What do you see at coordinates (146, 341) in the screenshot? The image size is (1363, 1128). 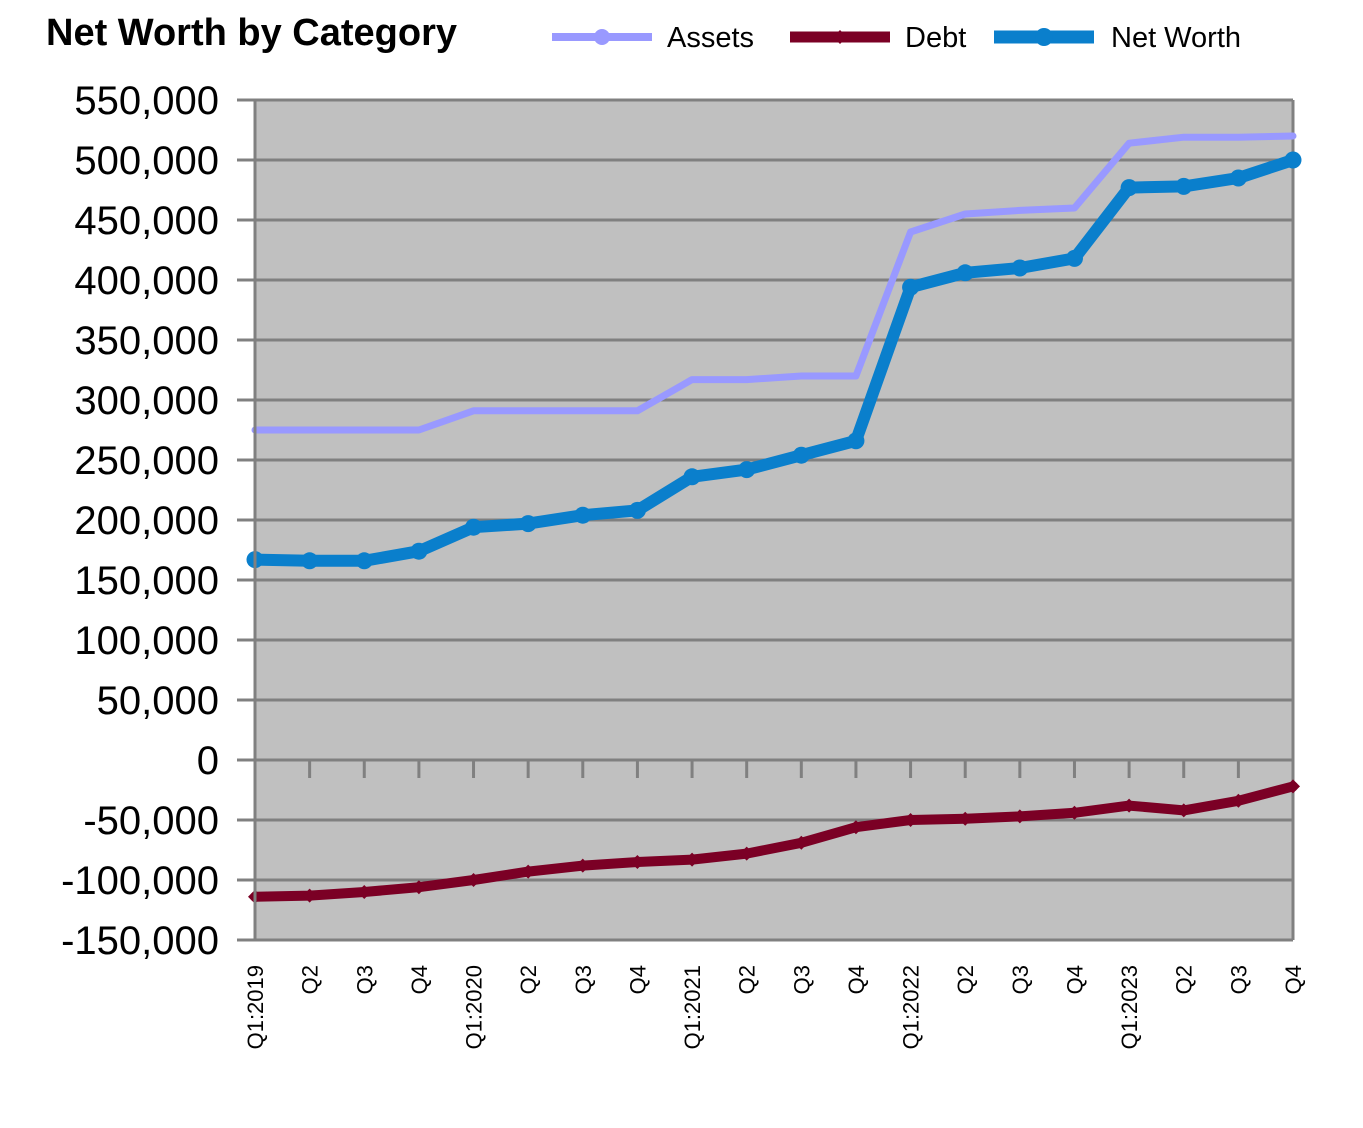 I see `y-tick-label-4: 350,000` at bounding box center [146, 341].